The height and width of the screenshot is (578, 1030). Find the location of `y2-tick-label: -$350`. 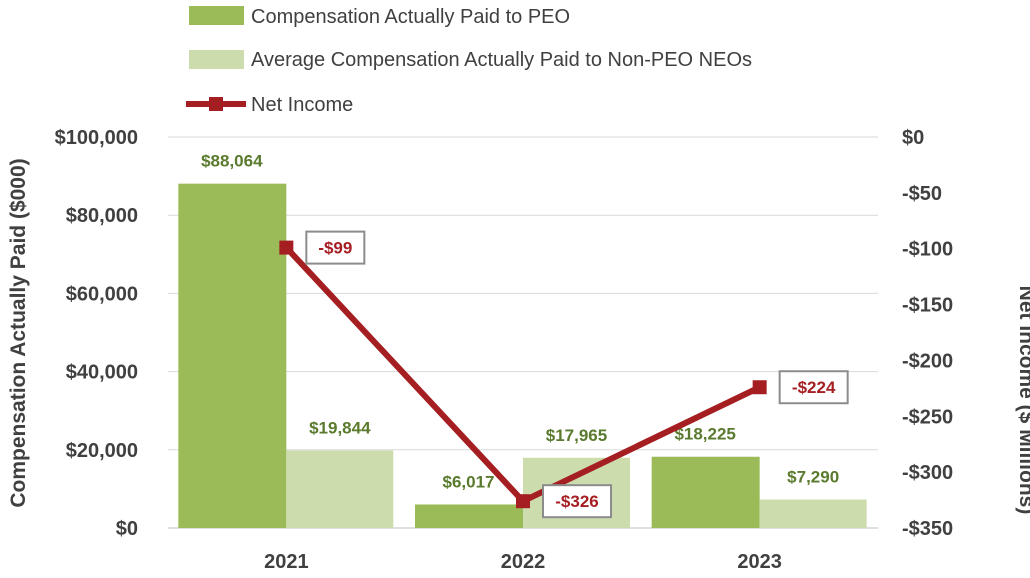

y2-tick-label: -$350 is located at coordinates (927, 529).